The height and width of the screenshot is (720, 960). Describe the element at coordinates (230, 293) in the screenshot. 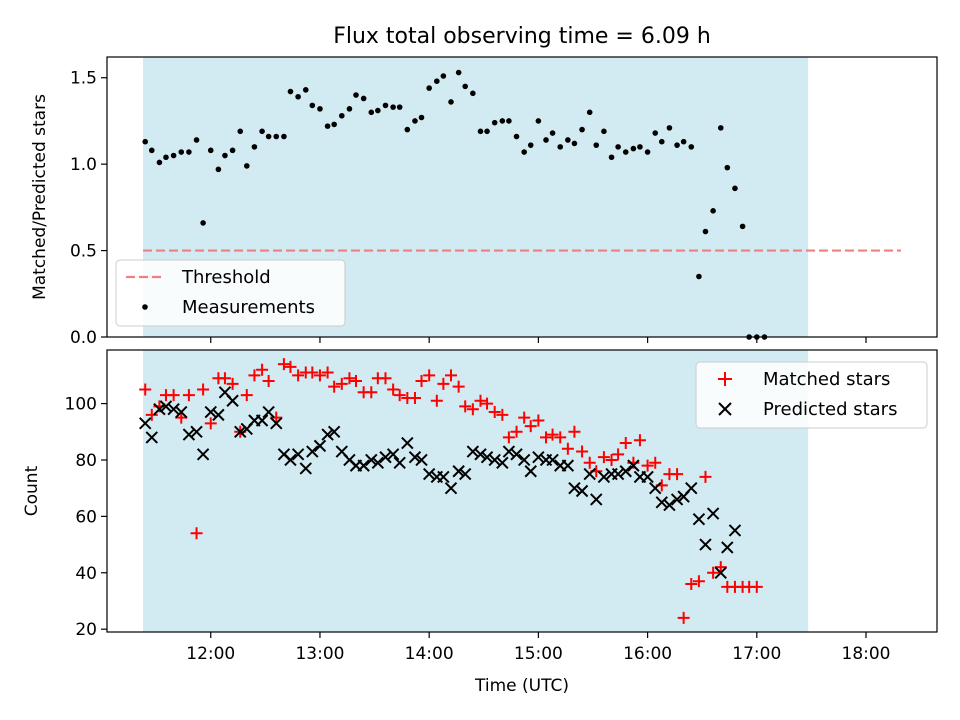

I see `top-legend: Threshold Measurements` at that location.